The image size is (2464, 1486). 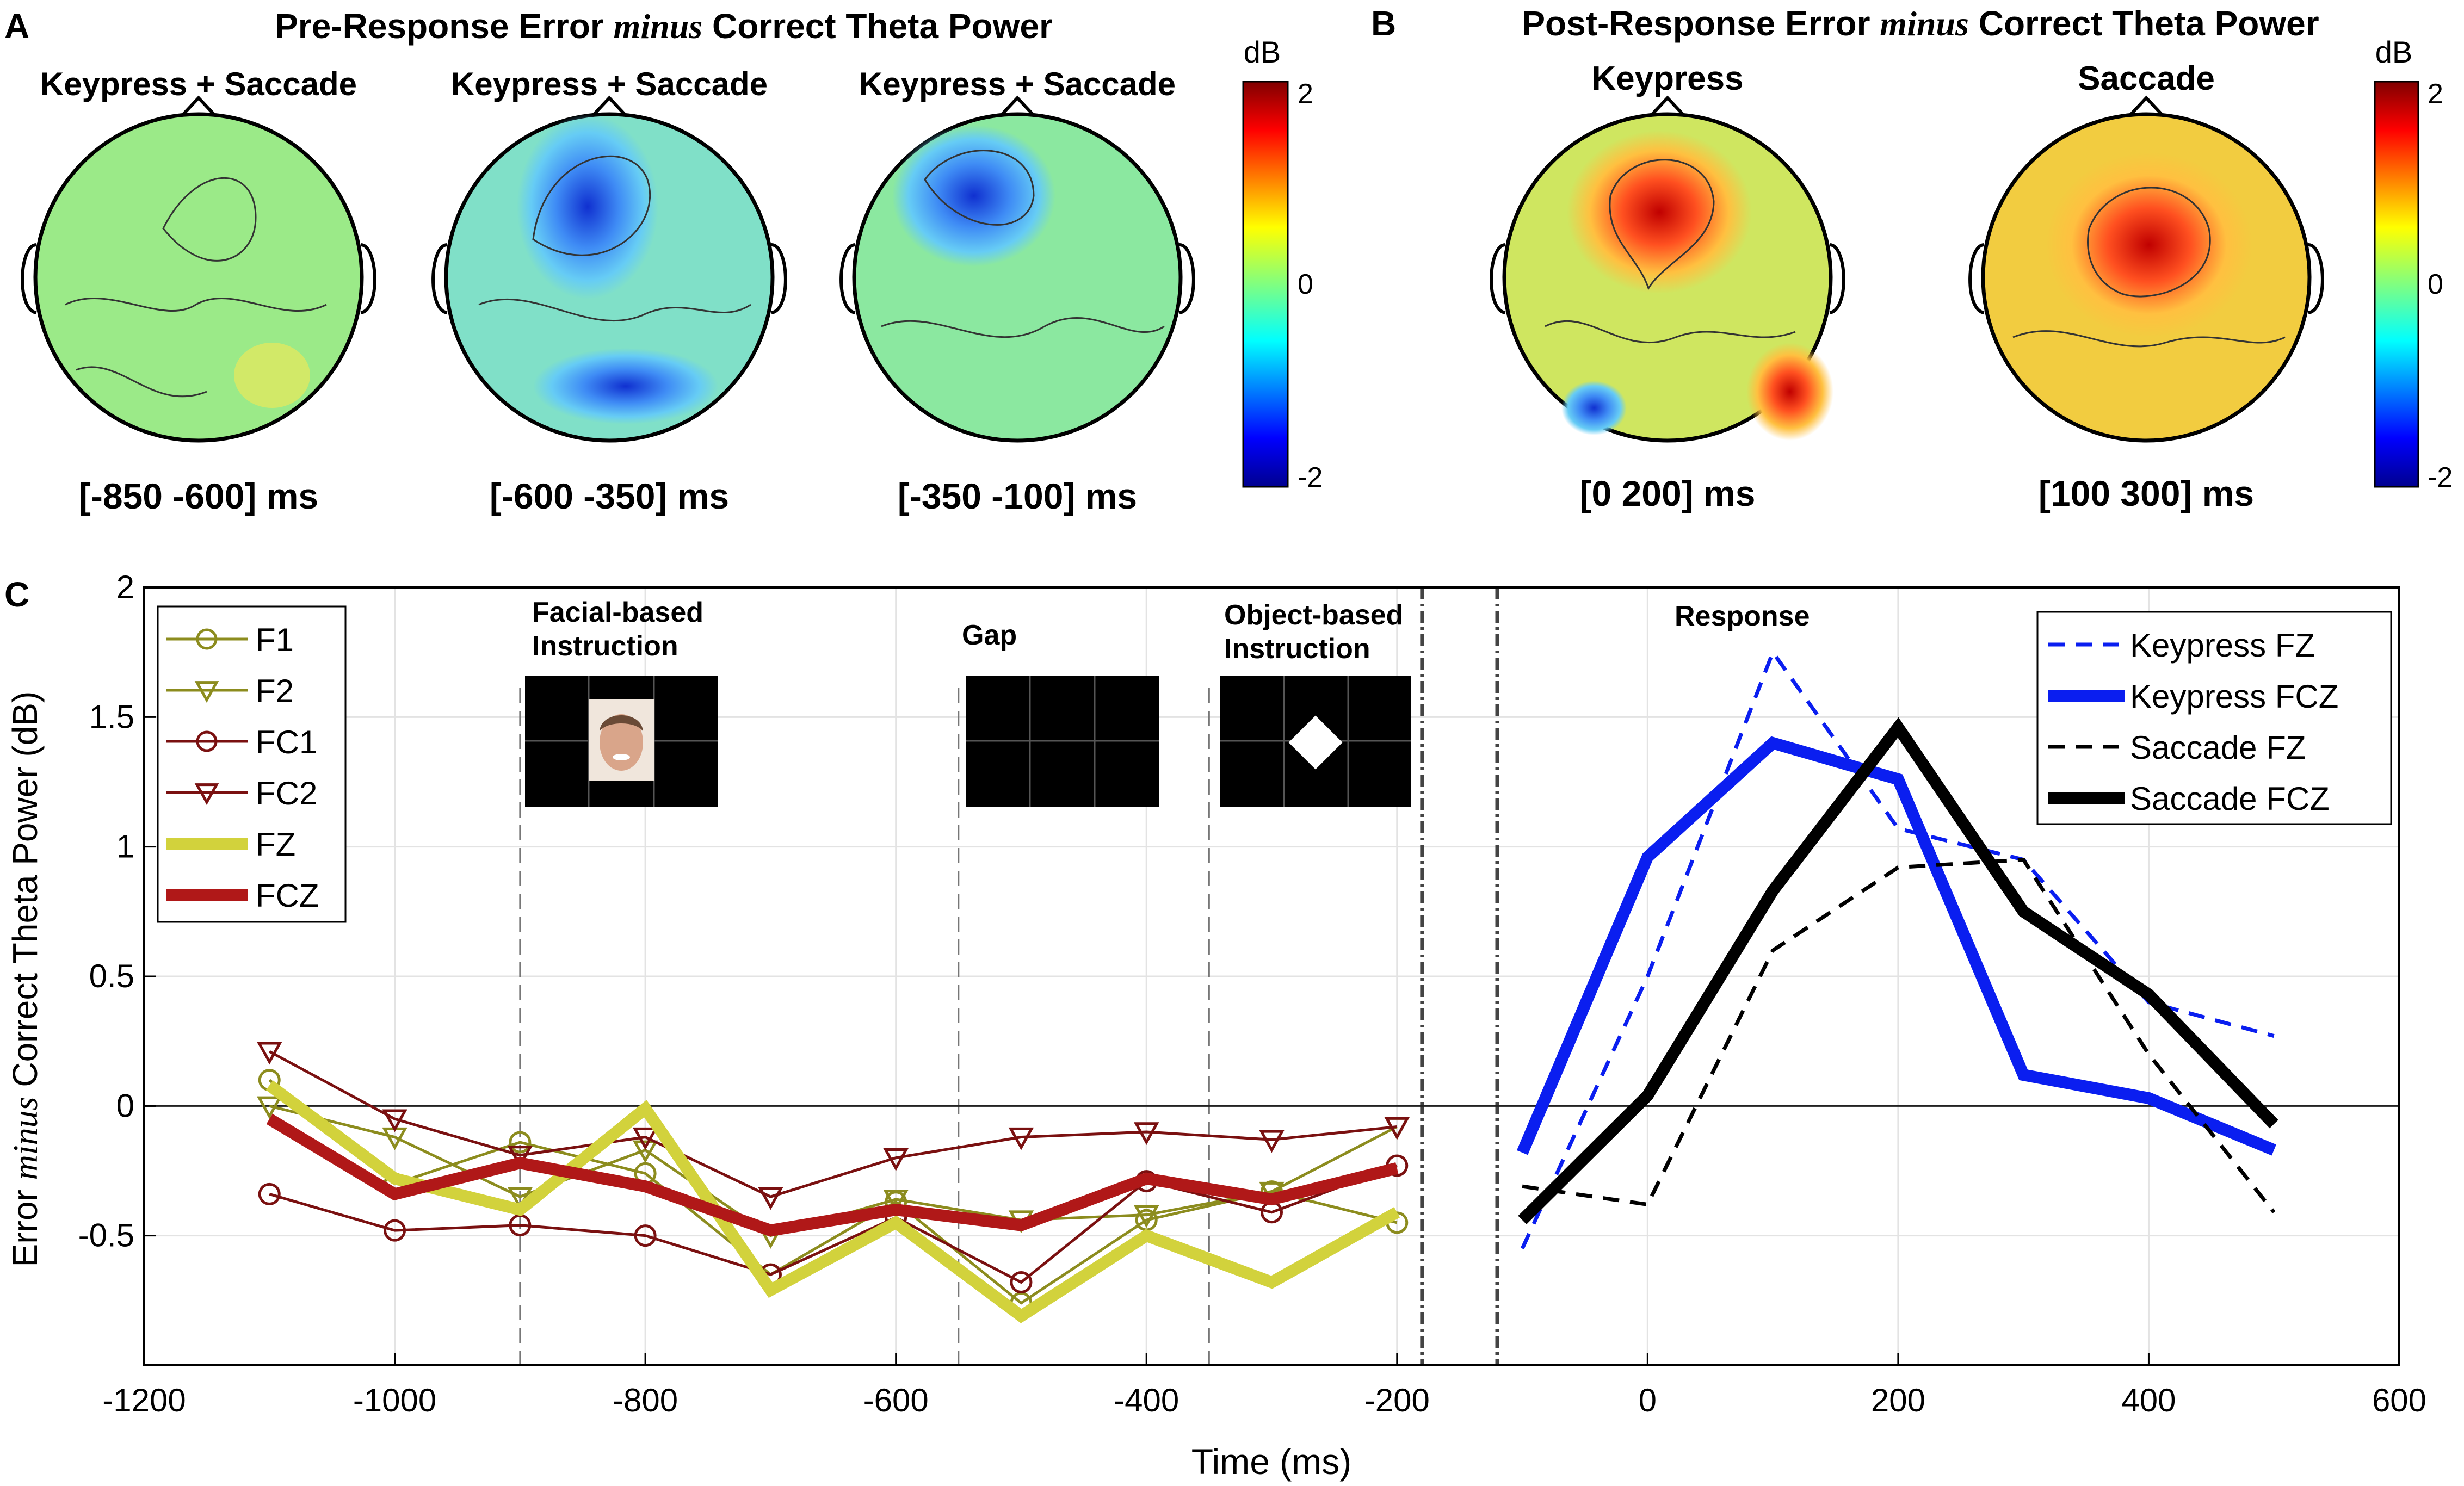 I want to click on topomap-b1-contour, so click(x=1671, y=332).